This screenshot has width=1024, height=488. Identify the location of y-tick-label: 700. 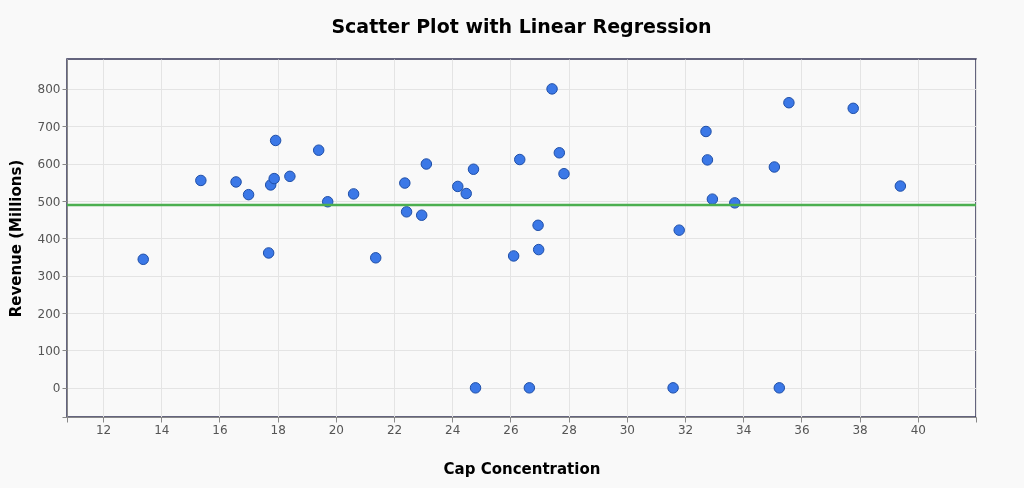
(49, 126).